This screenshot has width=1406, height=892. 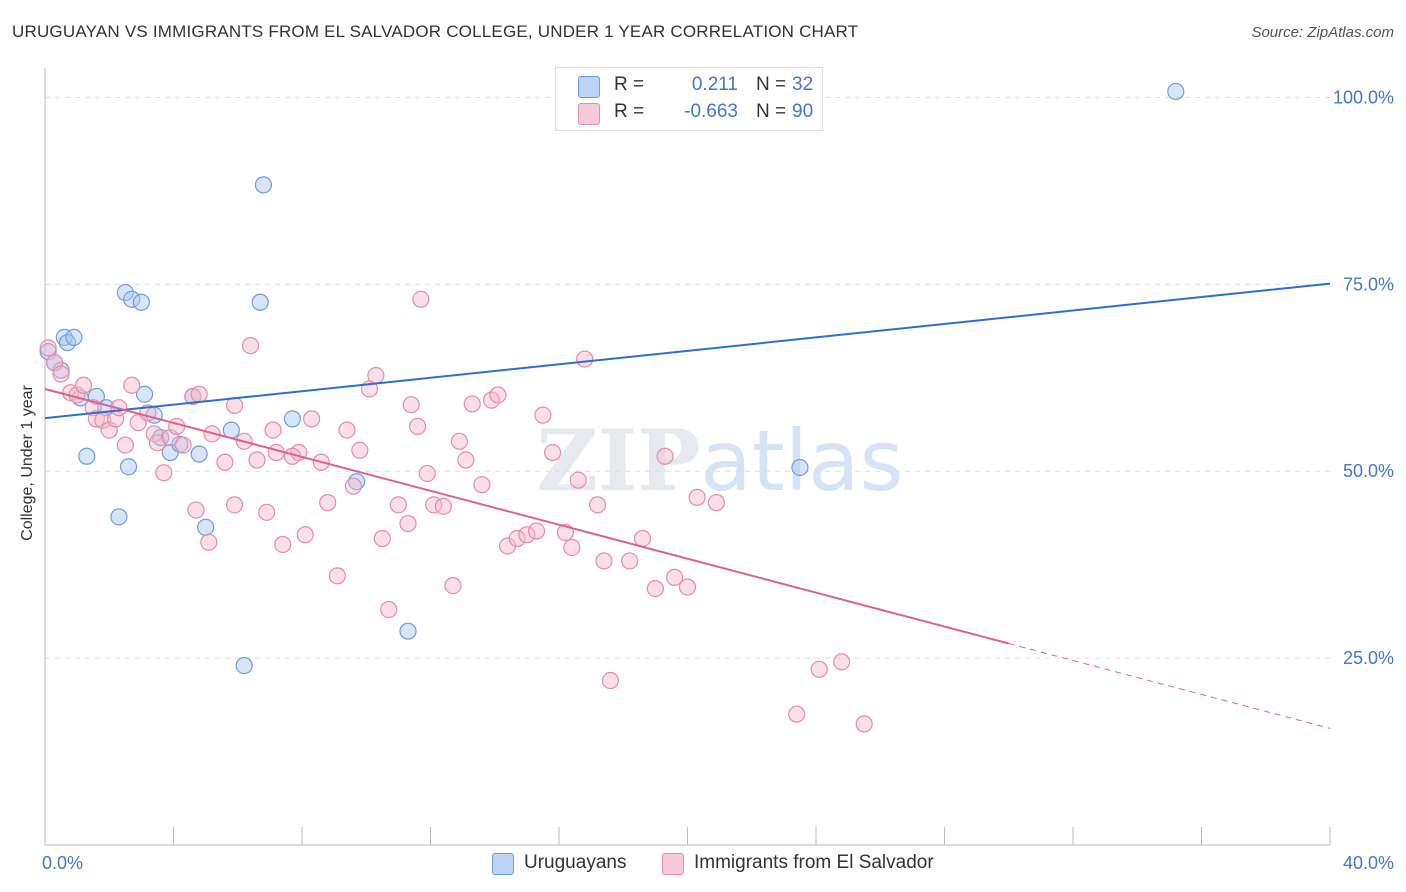 I want to click on uruguayan-trend-line, so click(x=687, y=351).